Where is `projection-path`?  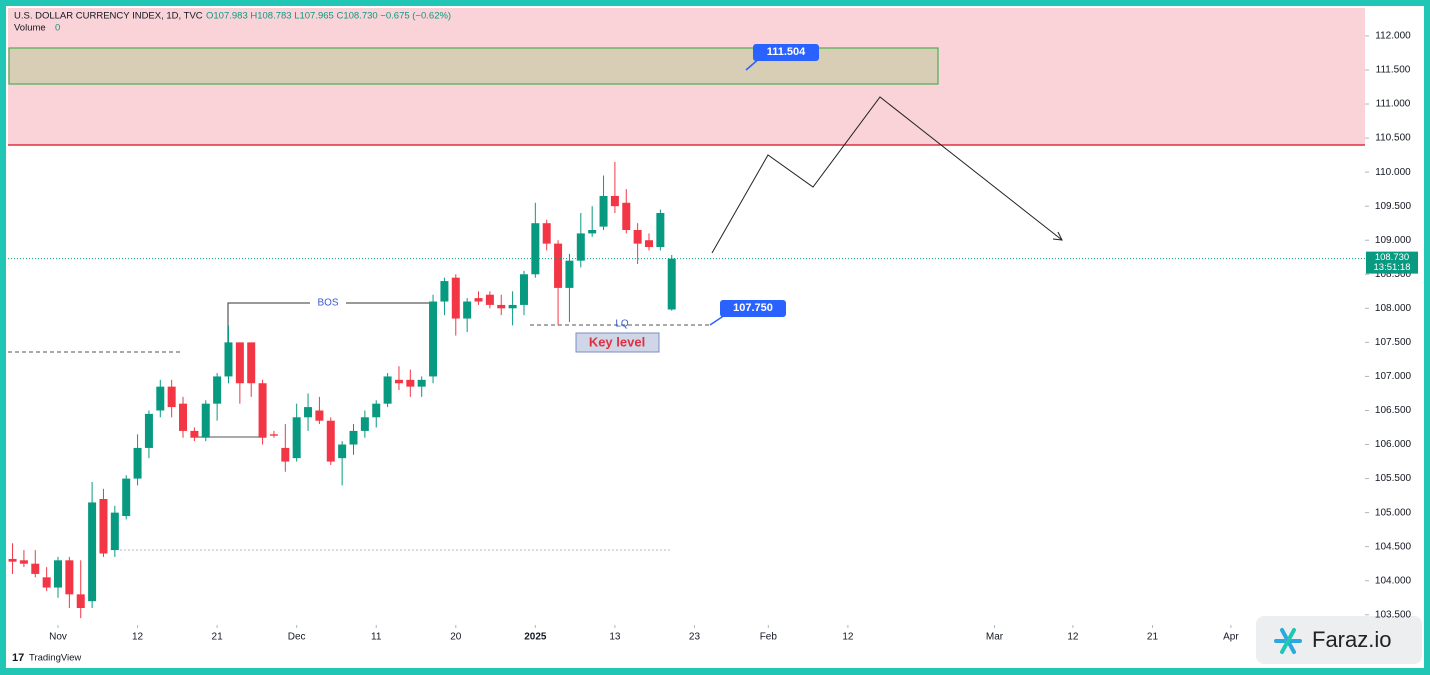 projection-path is located at coordinates (887, 175).